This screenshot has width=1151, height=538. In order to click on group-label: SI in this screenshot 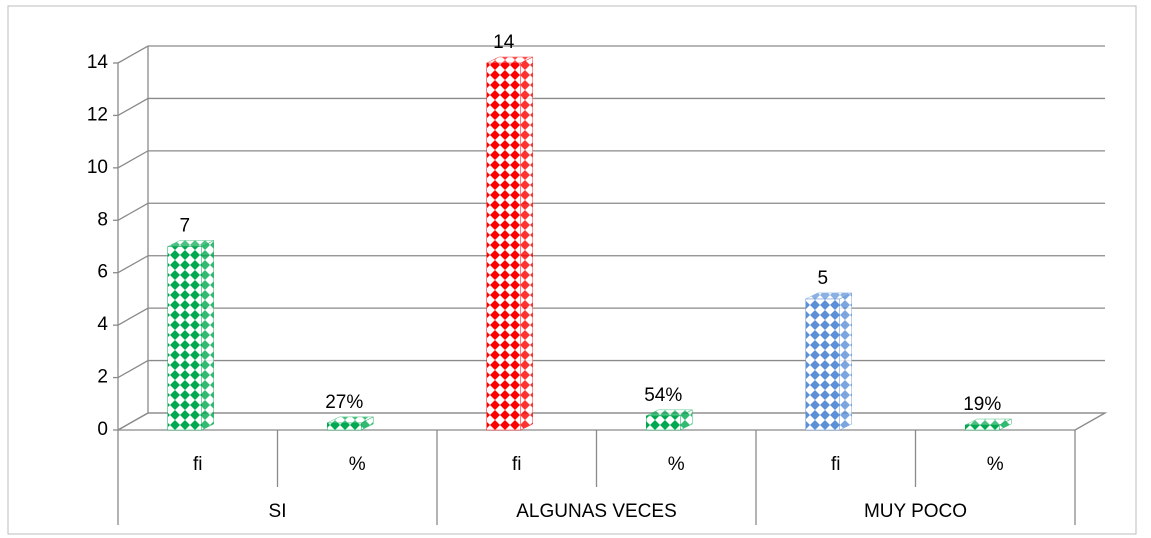, I will do `click(278, 511)`.